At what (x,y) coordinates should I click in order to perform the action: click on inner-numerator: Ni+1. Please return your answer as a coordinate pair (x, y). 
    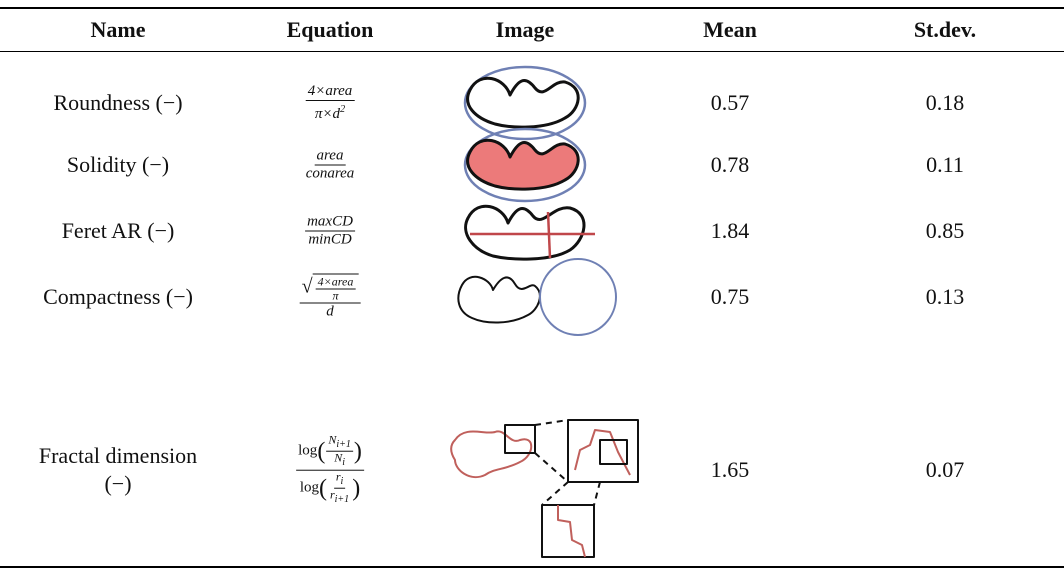
    Looking at the image, I should click on (339, 442).